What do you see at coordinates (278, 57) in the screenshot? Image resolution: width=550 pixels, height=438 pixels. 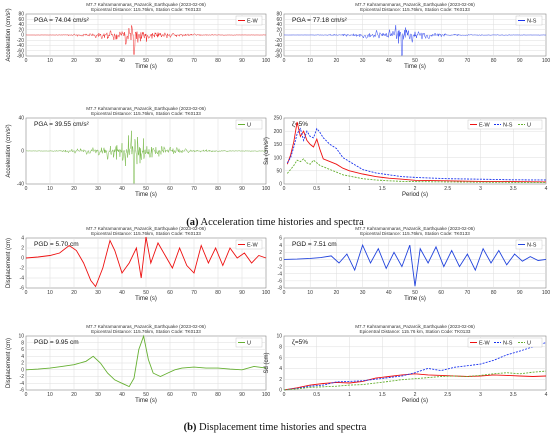 I see `y-tick-label: -80` at bounding box center [278, 57].